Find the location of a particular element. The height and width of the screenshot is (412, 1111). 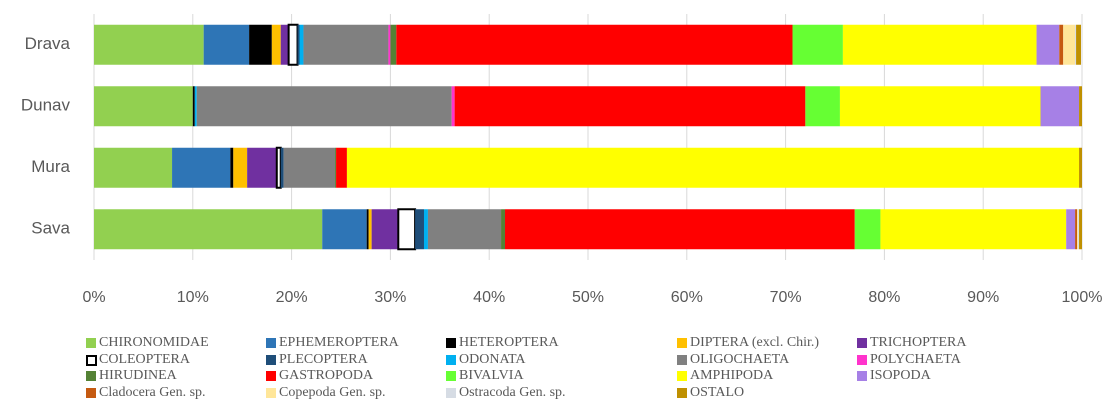

legend-label: ODONATA is located at coordinates (492, 359).